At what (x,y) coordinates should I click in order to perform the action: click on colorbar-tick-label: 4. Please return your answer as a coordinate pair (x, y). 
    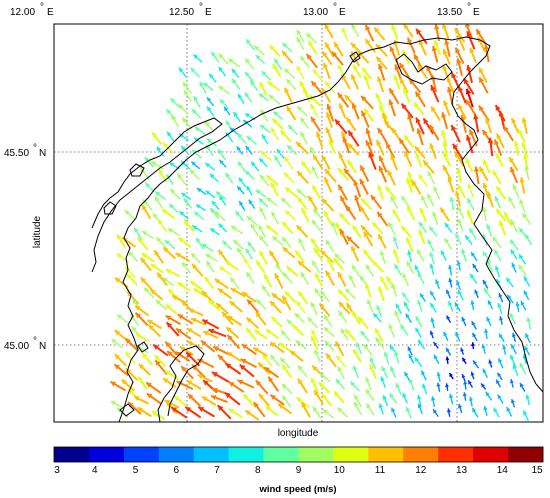
    Looking at the image, I should click on (95, 470).